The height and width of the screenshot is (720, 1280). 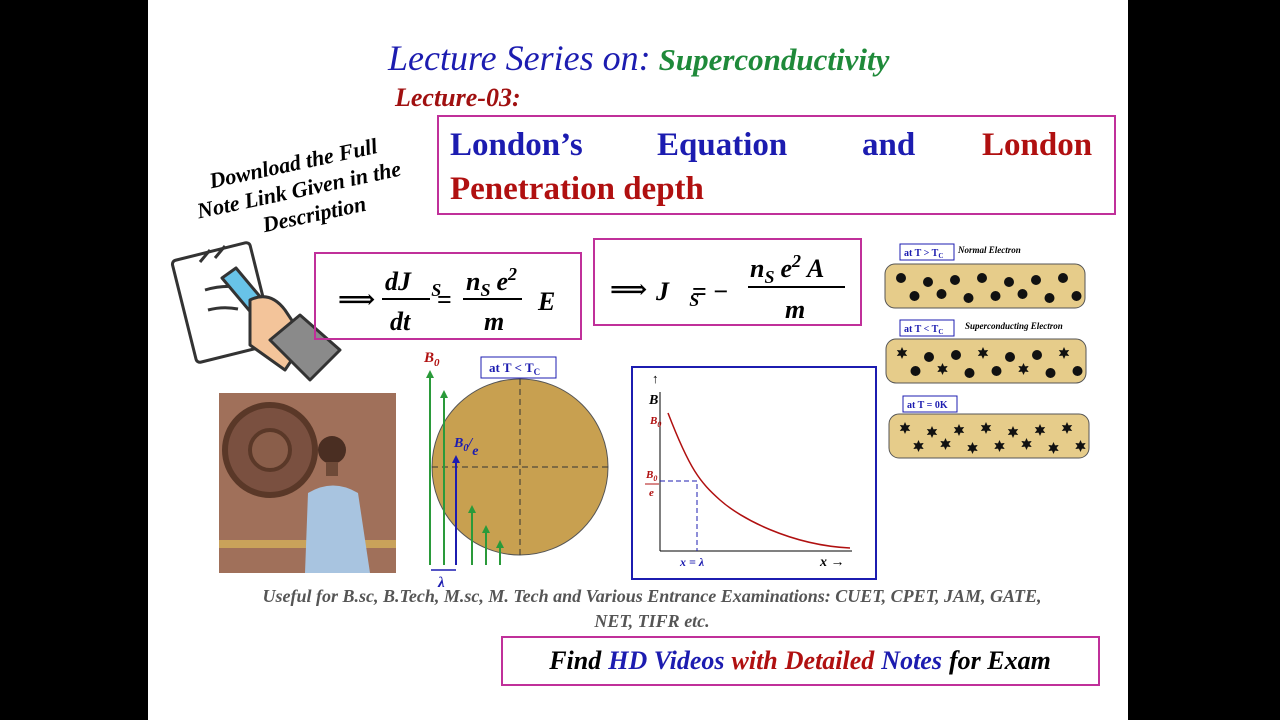 What do you see at coordinates (1014, 326) in the screenshot?
I see `note: Superconducting Electron` at bounding box center [1014, 326].